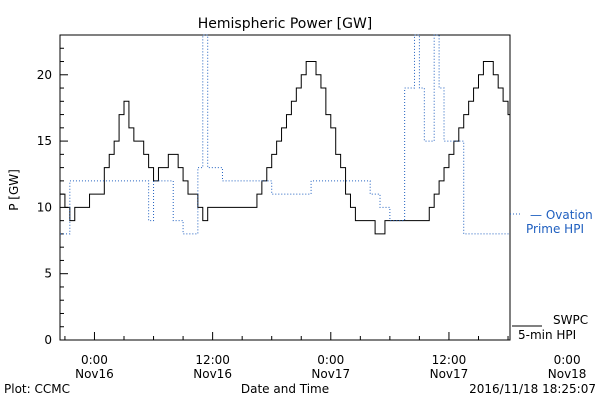 This screenshot has height=400, width=600. Describe the element at coordinates (532, 389) in the screenshot. I see `plot-timestamp: 2016/11/18 18:25:07` at that location.